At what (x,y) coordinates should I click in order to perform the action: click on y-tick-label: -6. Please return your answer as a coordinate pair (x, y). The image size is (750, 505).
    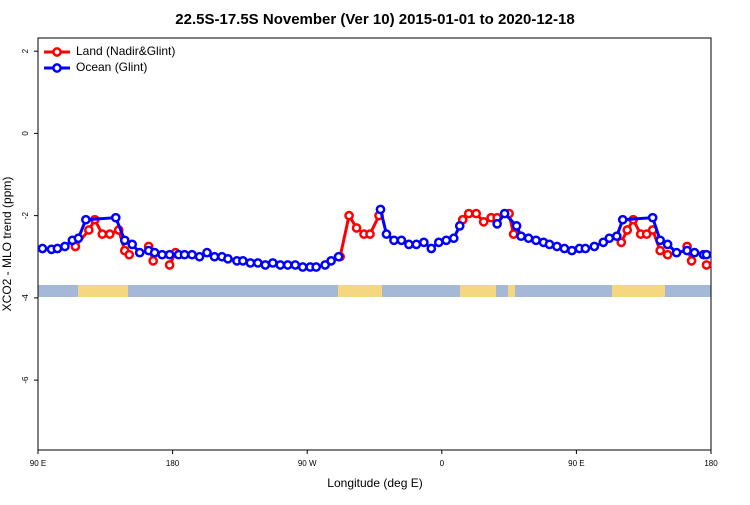
    Looking at the image, I should click on (25, 380).